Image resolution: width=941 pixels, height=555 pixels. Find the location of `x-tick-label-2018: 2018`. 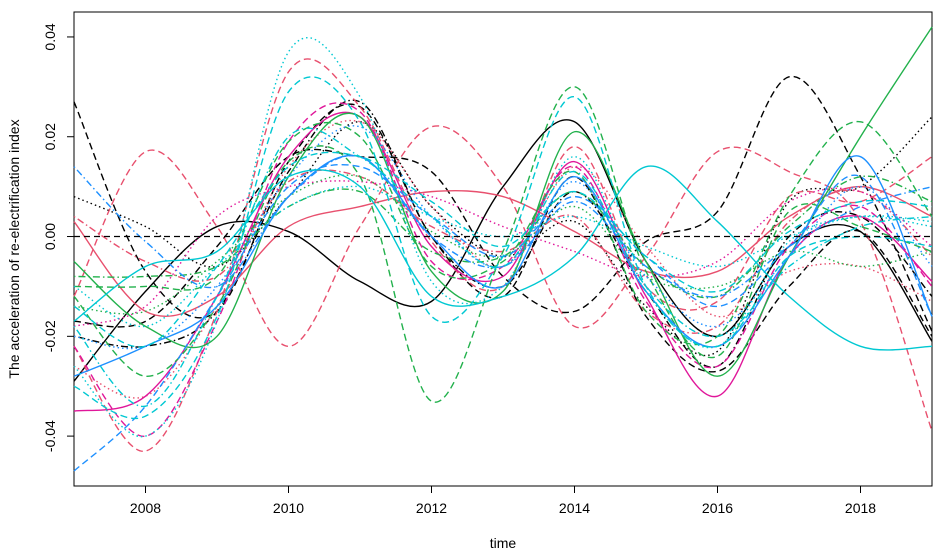

x-tick-label-2018: 2018 is located at coordinates (860, 508).